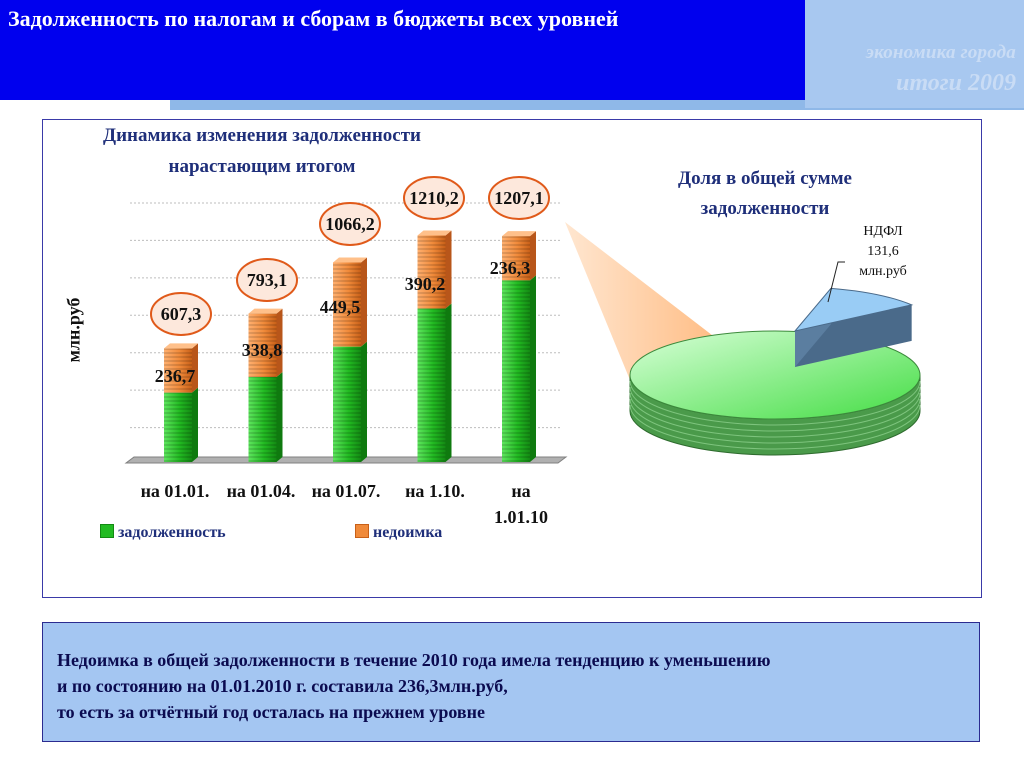  Describe the element at coordinates (346, 491) in the screenshot. I see `x-tick-label-3: на 01.07.` at that location.